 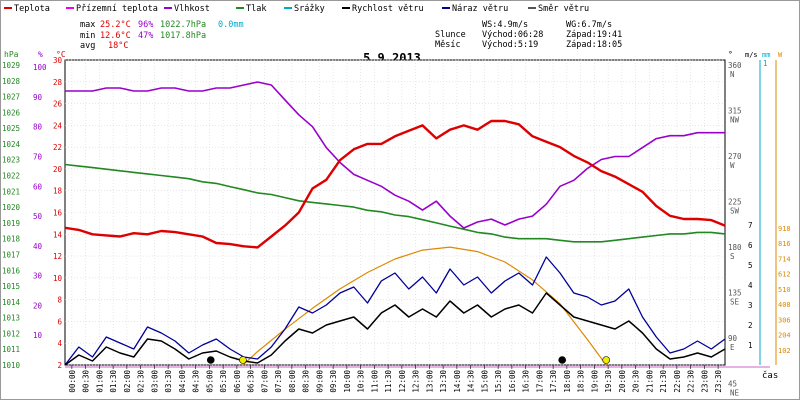 I want to click on temperature-tick-14: 2, so click(x=59, y=365).